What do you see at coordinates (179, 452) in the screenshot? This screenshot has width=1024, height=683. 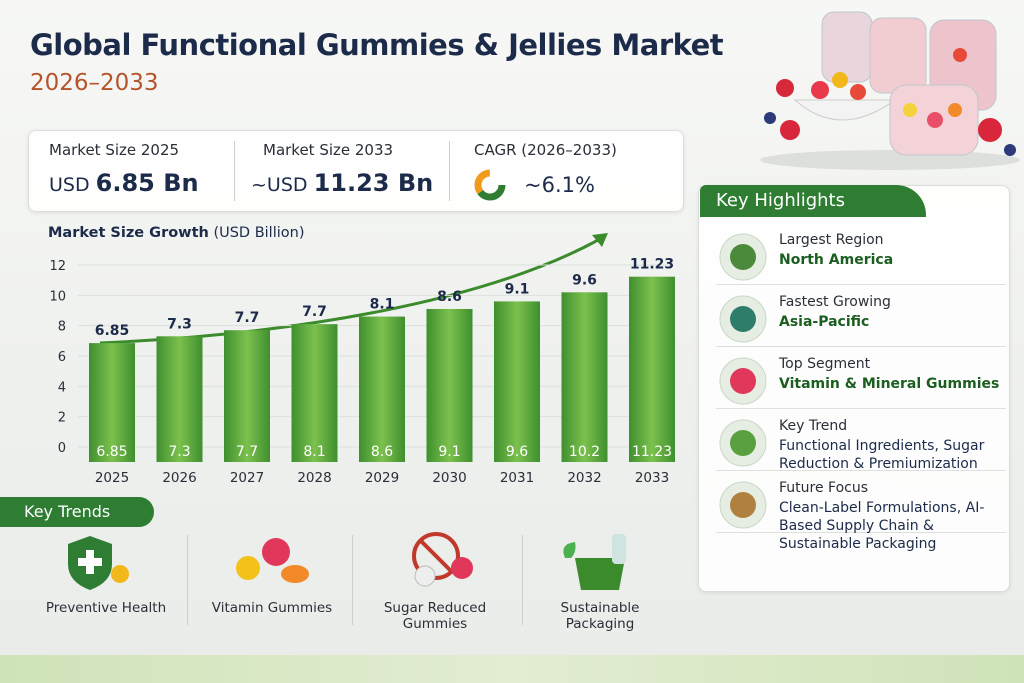 I see `bar-inner-label: 7.3` at bounding box center [179, 452].